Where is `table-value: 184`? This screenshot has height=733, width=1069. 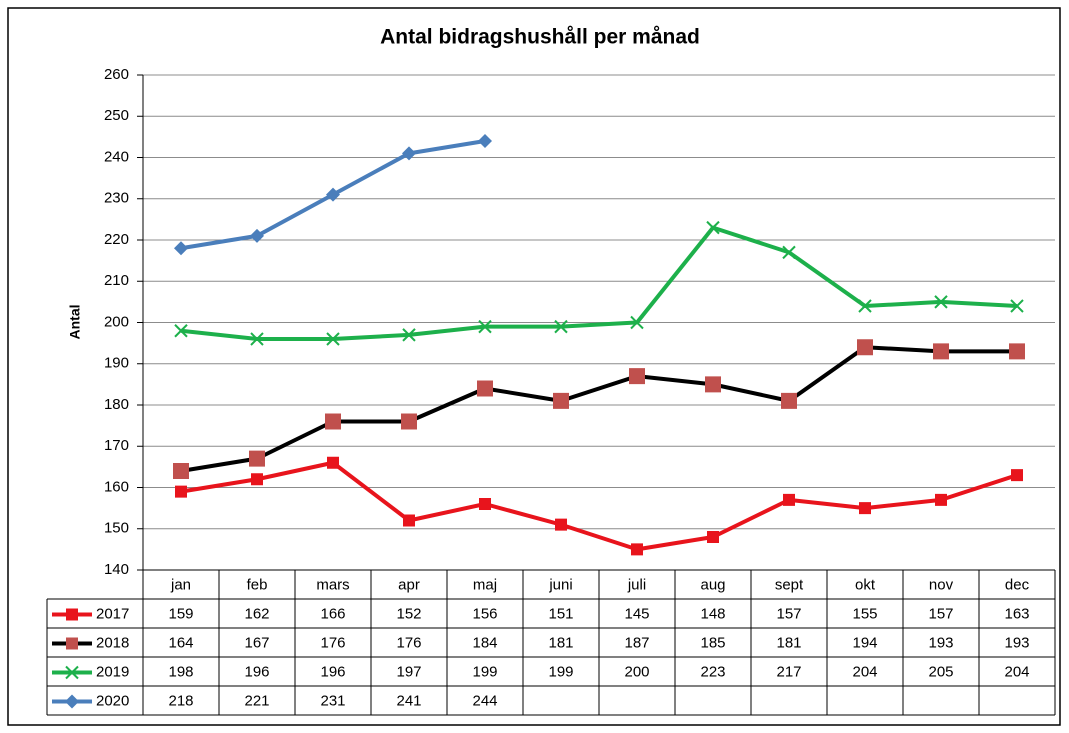 table-value: 184 is located at coordinates (484, 642).